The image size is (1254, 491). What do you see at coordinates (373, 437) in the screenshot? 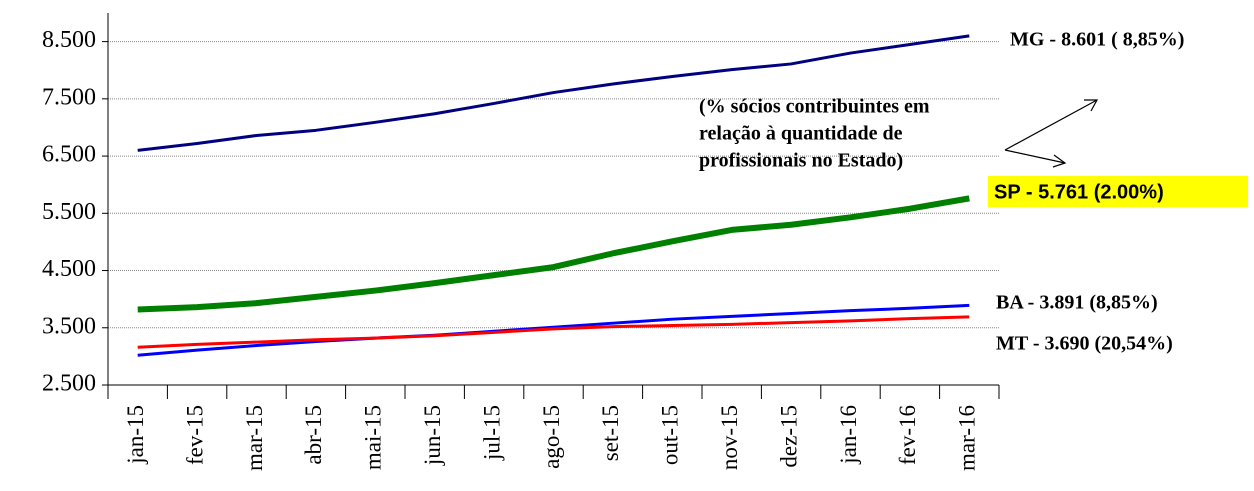
I see `x-tick-label: mai-15` at bounding box center [373, 437].